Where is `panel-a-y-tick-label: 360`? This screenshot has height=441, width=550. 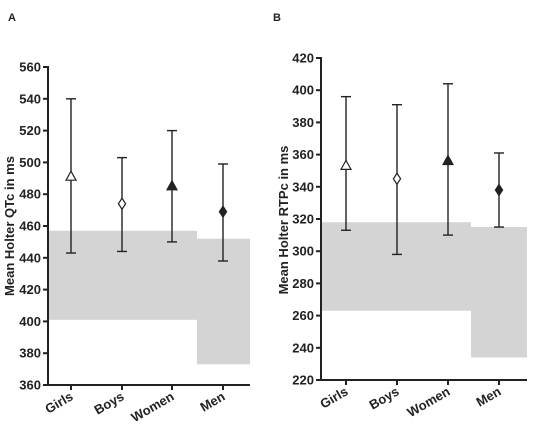 panel-a-y-tick-label: 360 is located at coordinates (30, 385).